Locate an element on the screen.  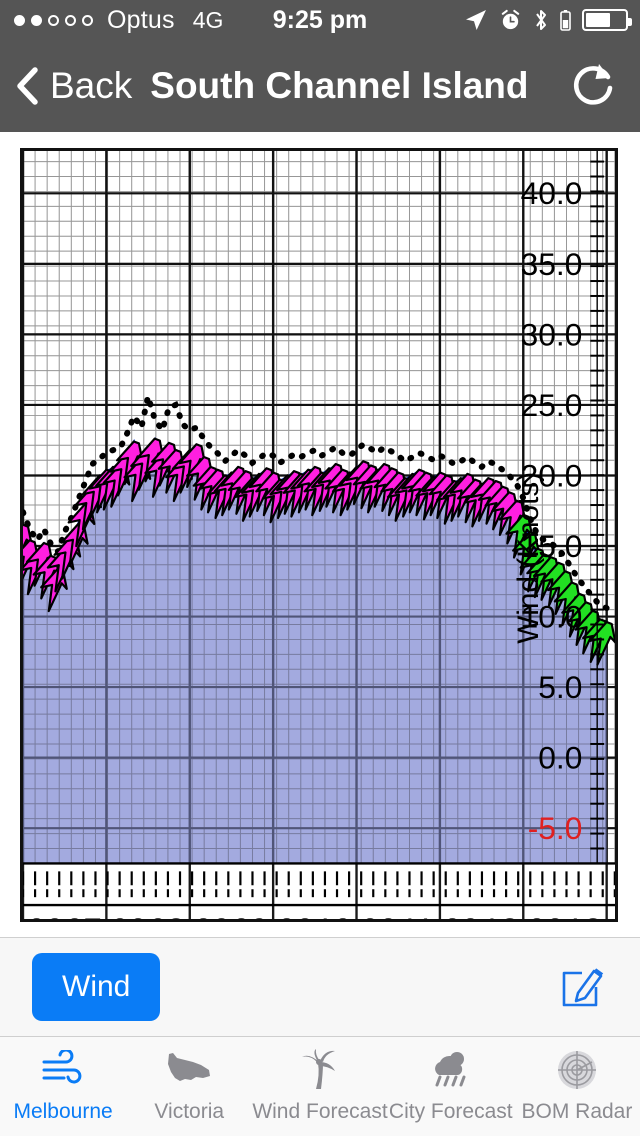
svg-text: -5.0 is located at coordinates (555, 828).